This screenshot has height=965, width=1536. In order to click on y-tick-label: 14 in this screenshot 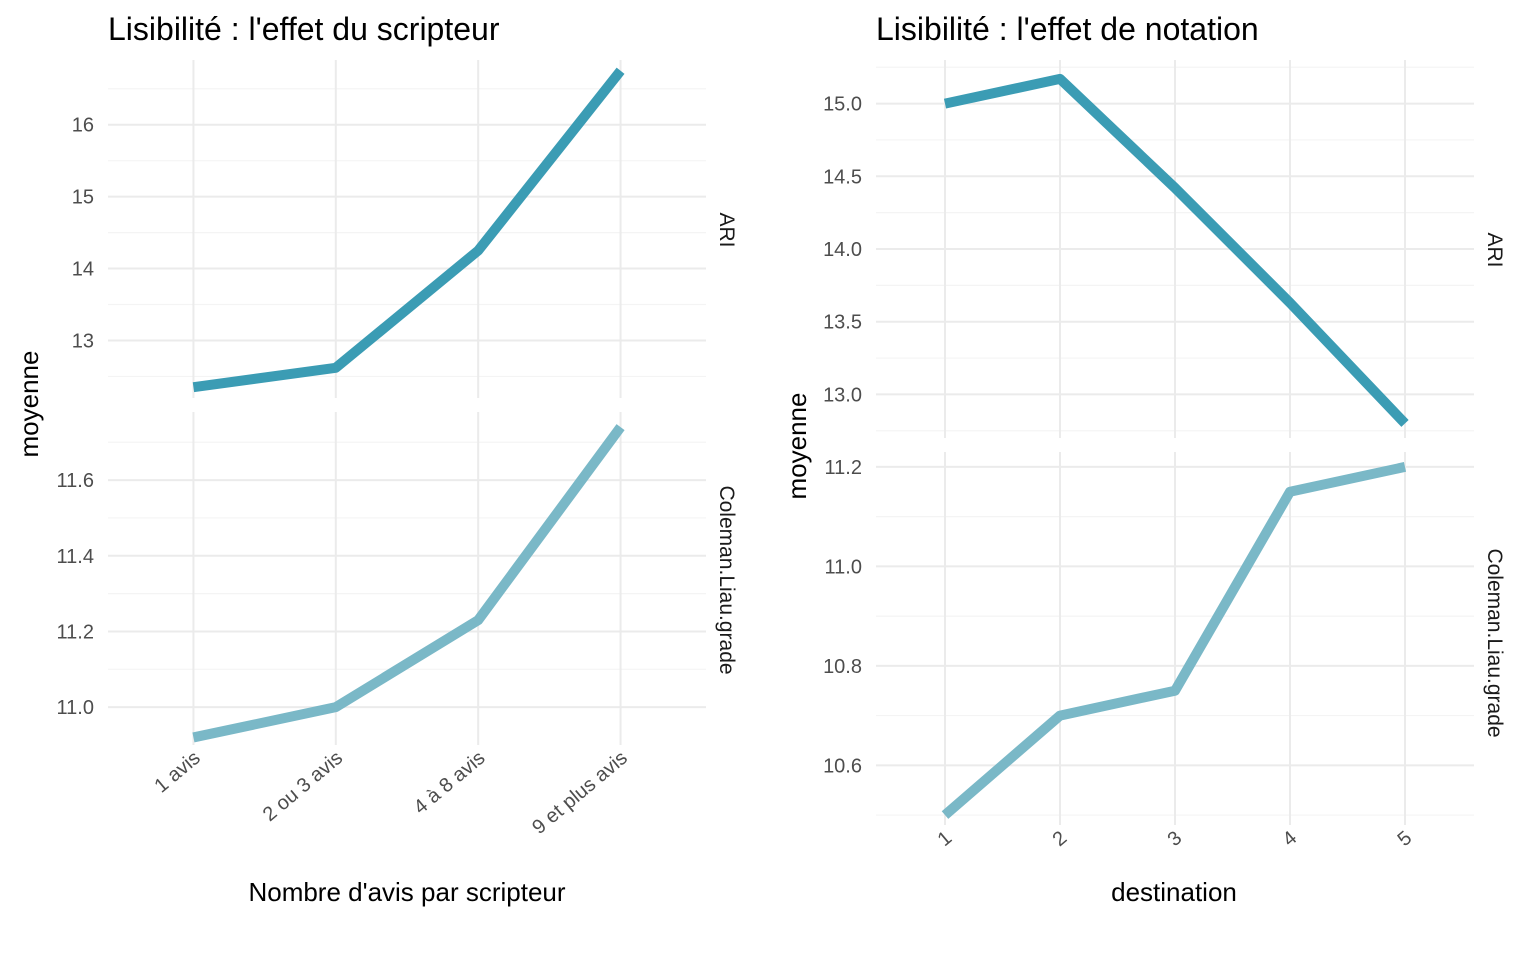, I will do `click(83, 270)`.